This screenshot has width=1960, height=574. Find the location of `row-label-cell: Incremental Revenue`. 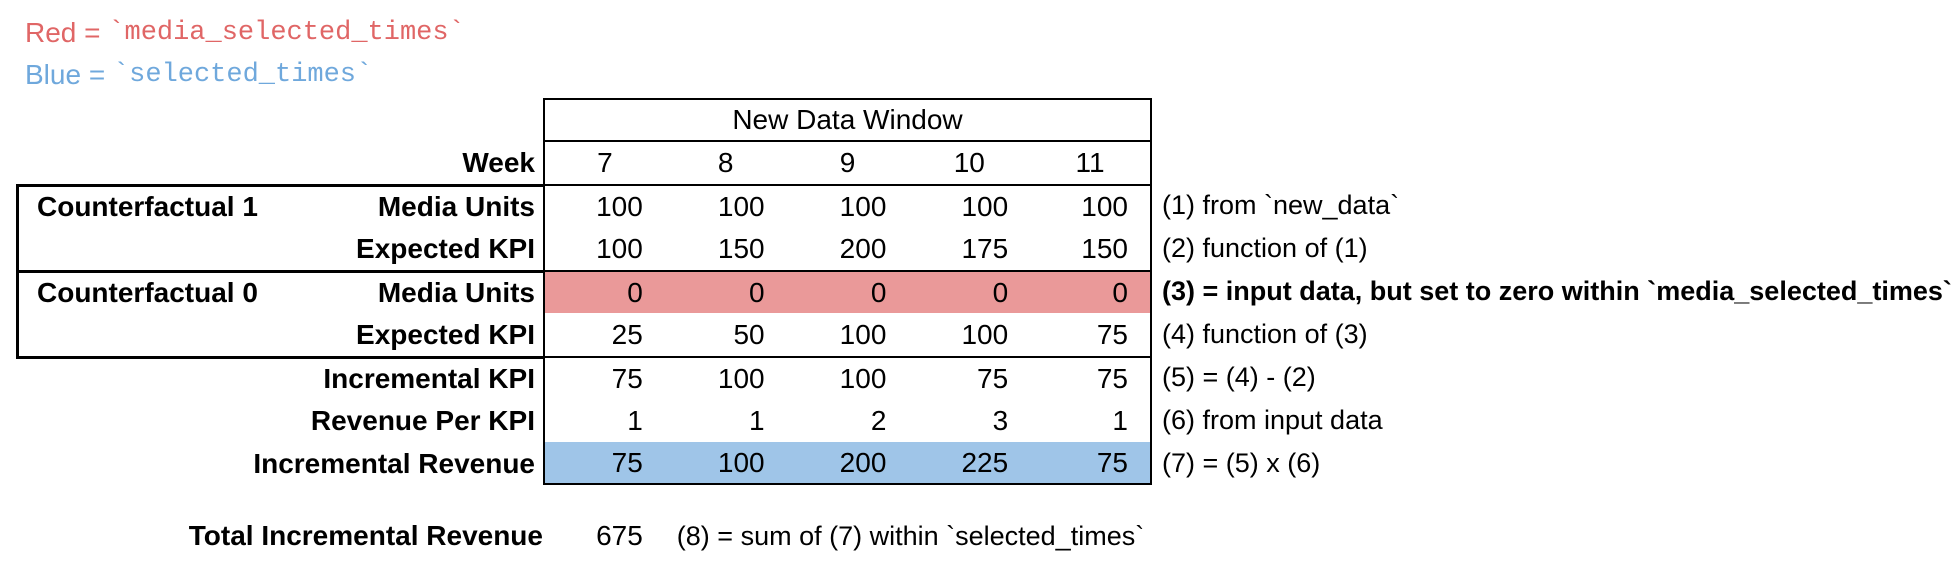

row-label-cell: Incremental Revenue is located at coordinates (279, 463).